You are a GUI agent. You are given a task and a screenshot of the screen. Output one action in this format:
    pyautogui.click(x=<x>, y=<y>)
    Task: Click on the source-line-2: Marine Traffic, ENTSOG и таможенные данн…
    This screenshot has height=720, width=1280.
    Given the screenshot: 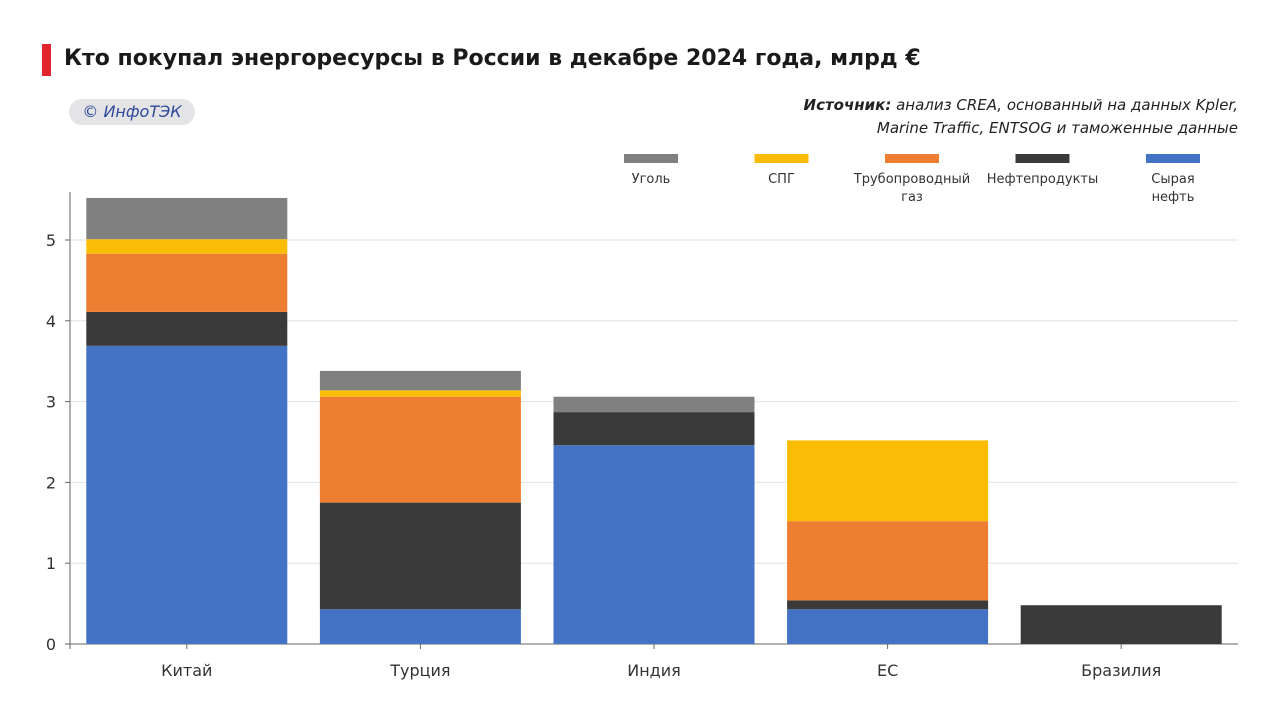 What is the action you would take?
    pyautogui.click(x=1057, y=128)
    